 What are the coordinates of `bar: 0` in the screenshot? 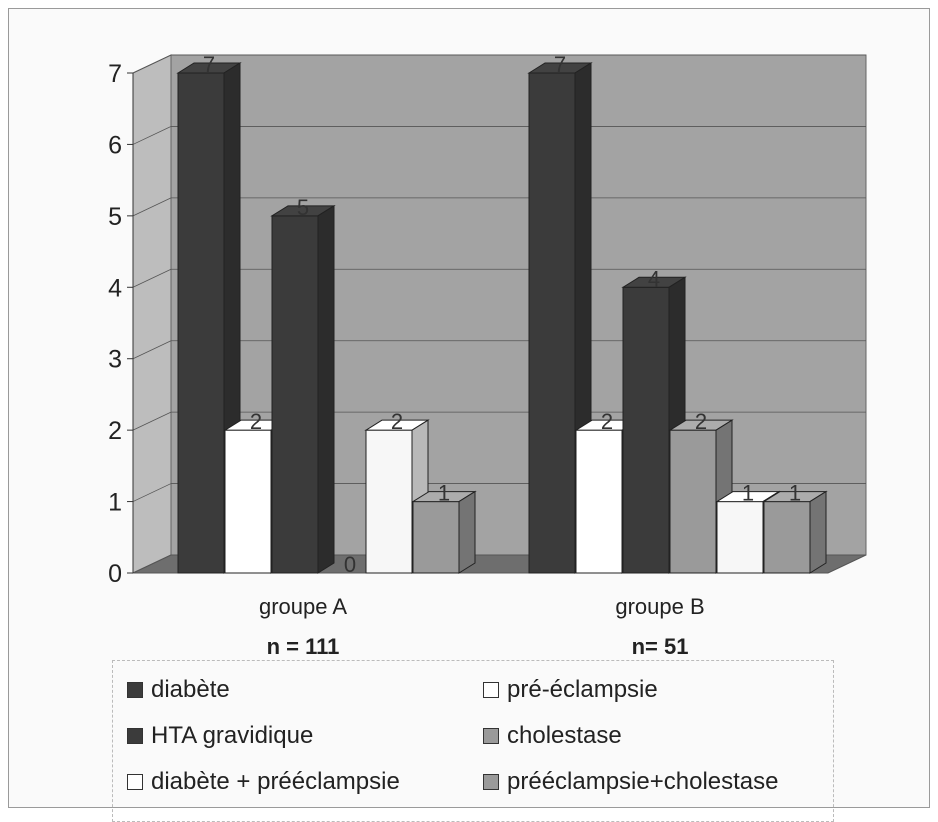 It's located at (350, 564).